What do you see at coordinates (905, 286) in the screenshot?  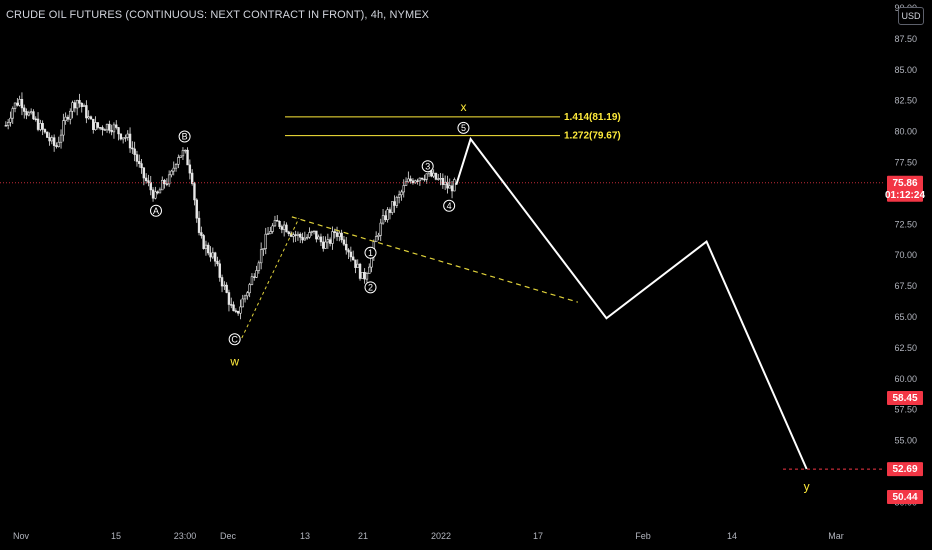 I see `price-tick-label: 67.50` at bounding box center [905, 286].